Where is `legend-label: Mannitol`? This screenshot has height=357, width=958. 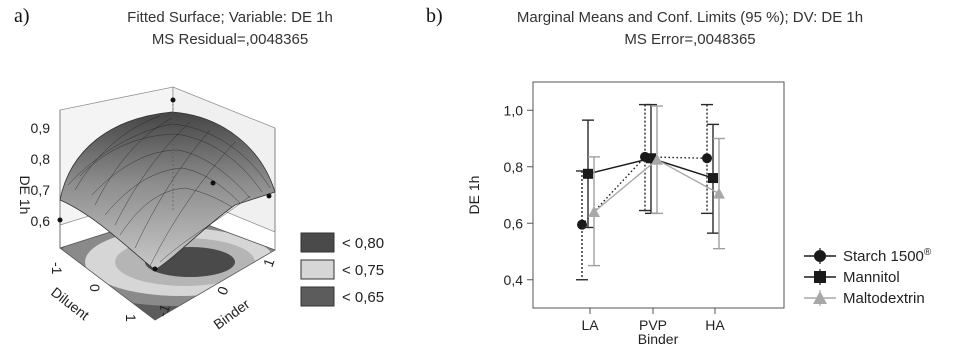
legend-label: Mannitol is located at coordinates (871, 277).